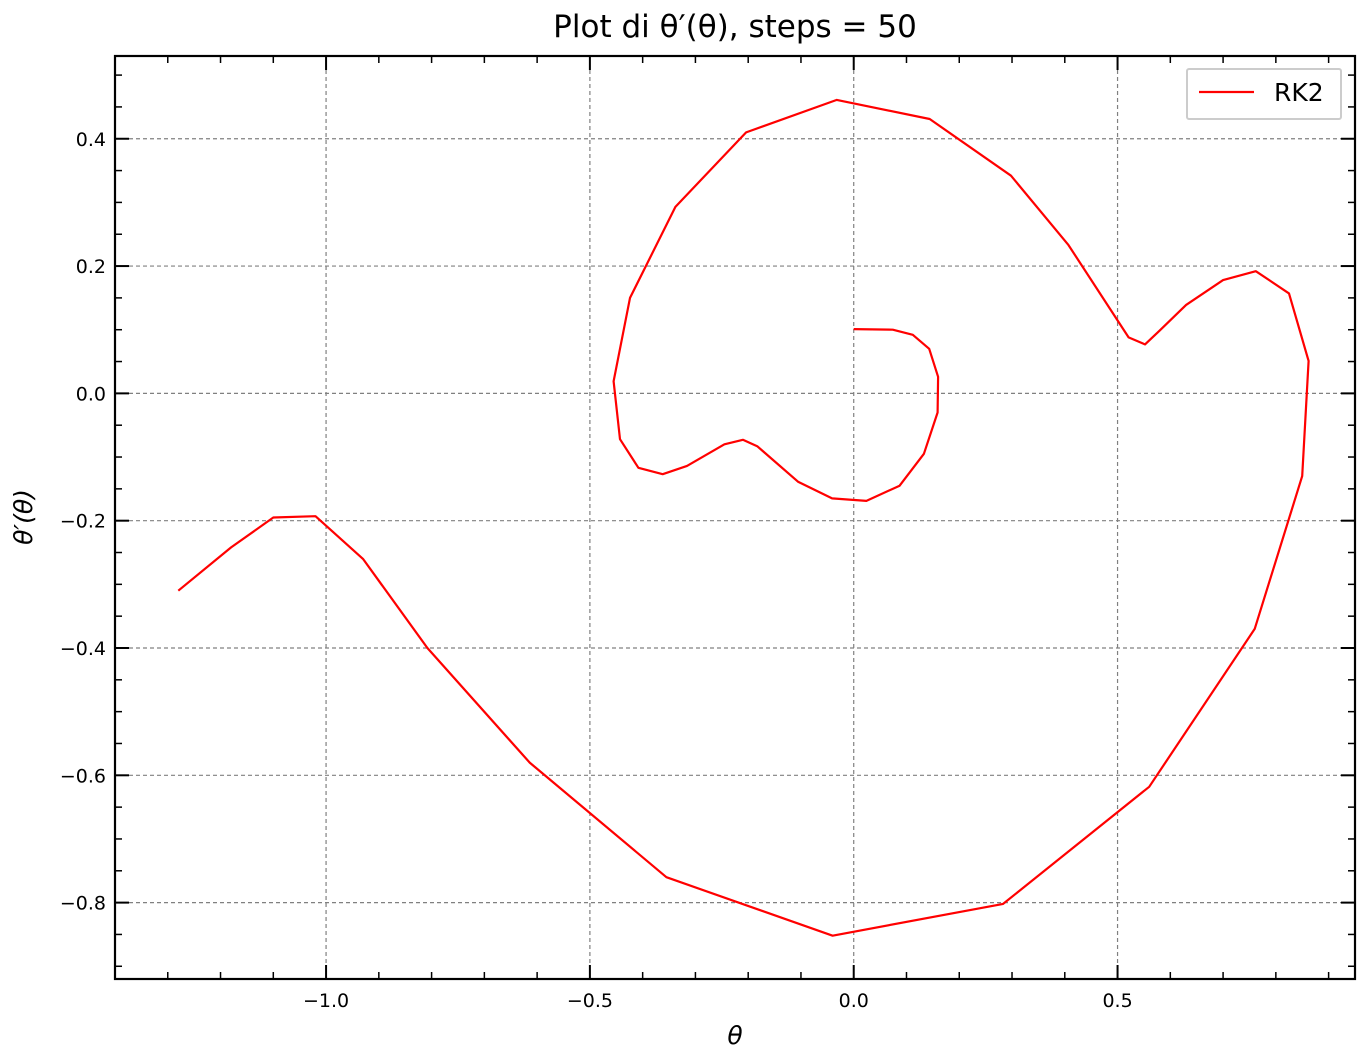 Image resolution: width=1364 pixels, height=1061 pixels. I want to click on legend: RK2, so click(1264, 94).